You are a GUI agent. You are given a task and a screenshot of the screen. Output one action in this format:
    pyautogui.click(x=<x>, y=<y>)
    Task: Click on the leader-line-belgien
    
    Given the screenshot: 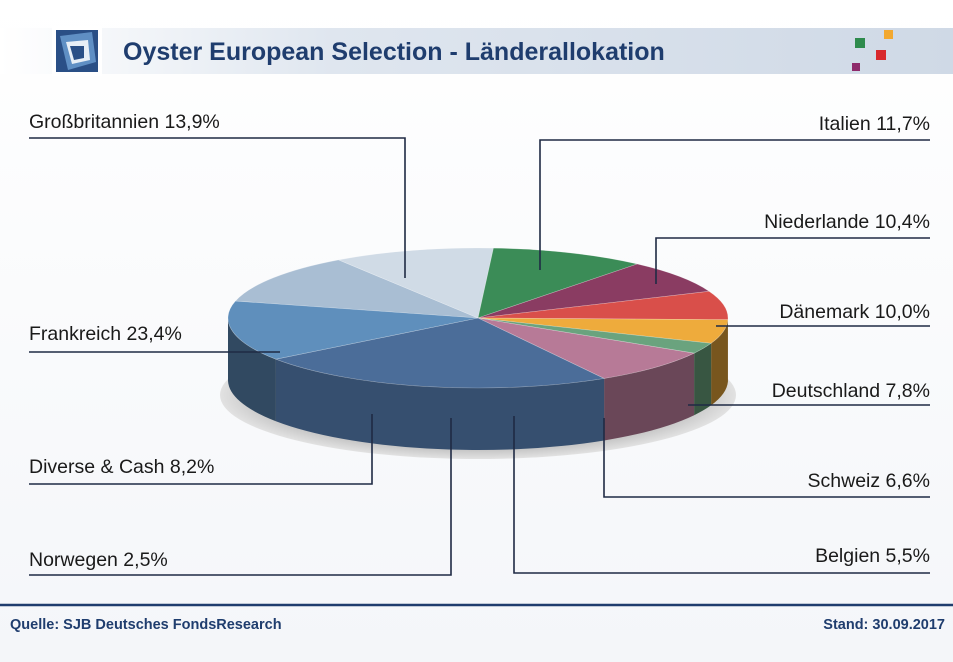 What is the action you would take?
    pyautogui.click(x=721, y=495)
    